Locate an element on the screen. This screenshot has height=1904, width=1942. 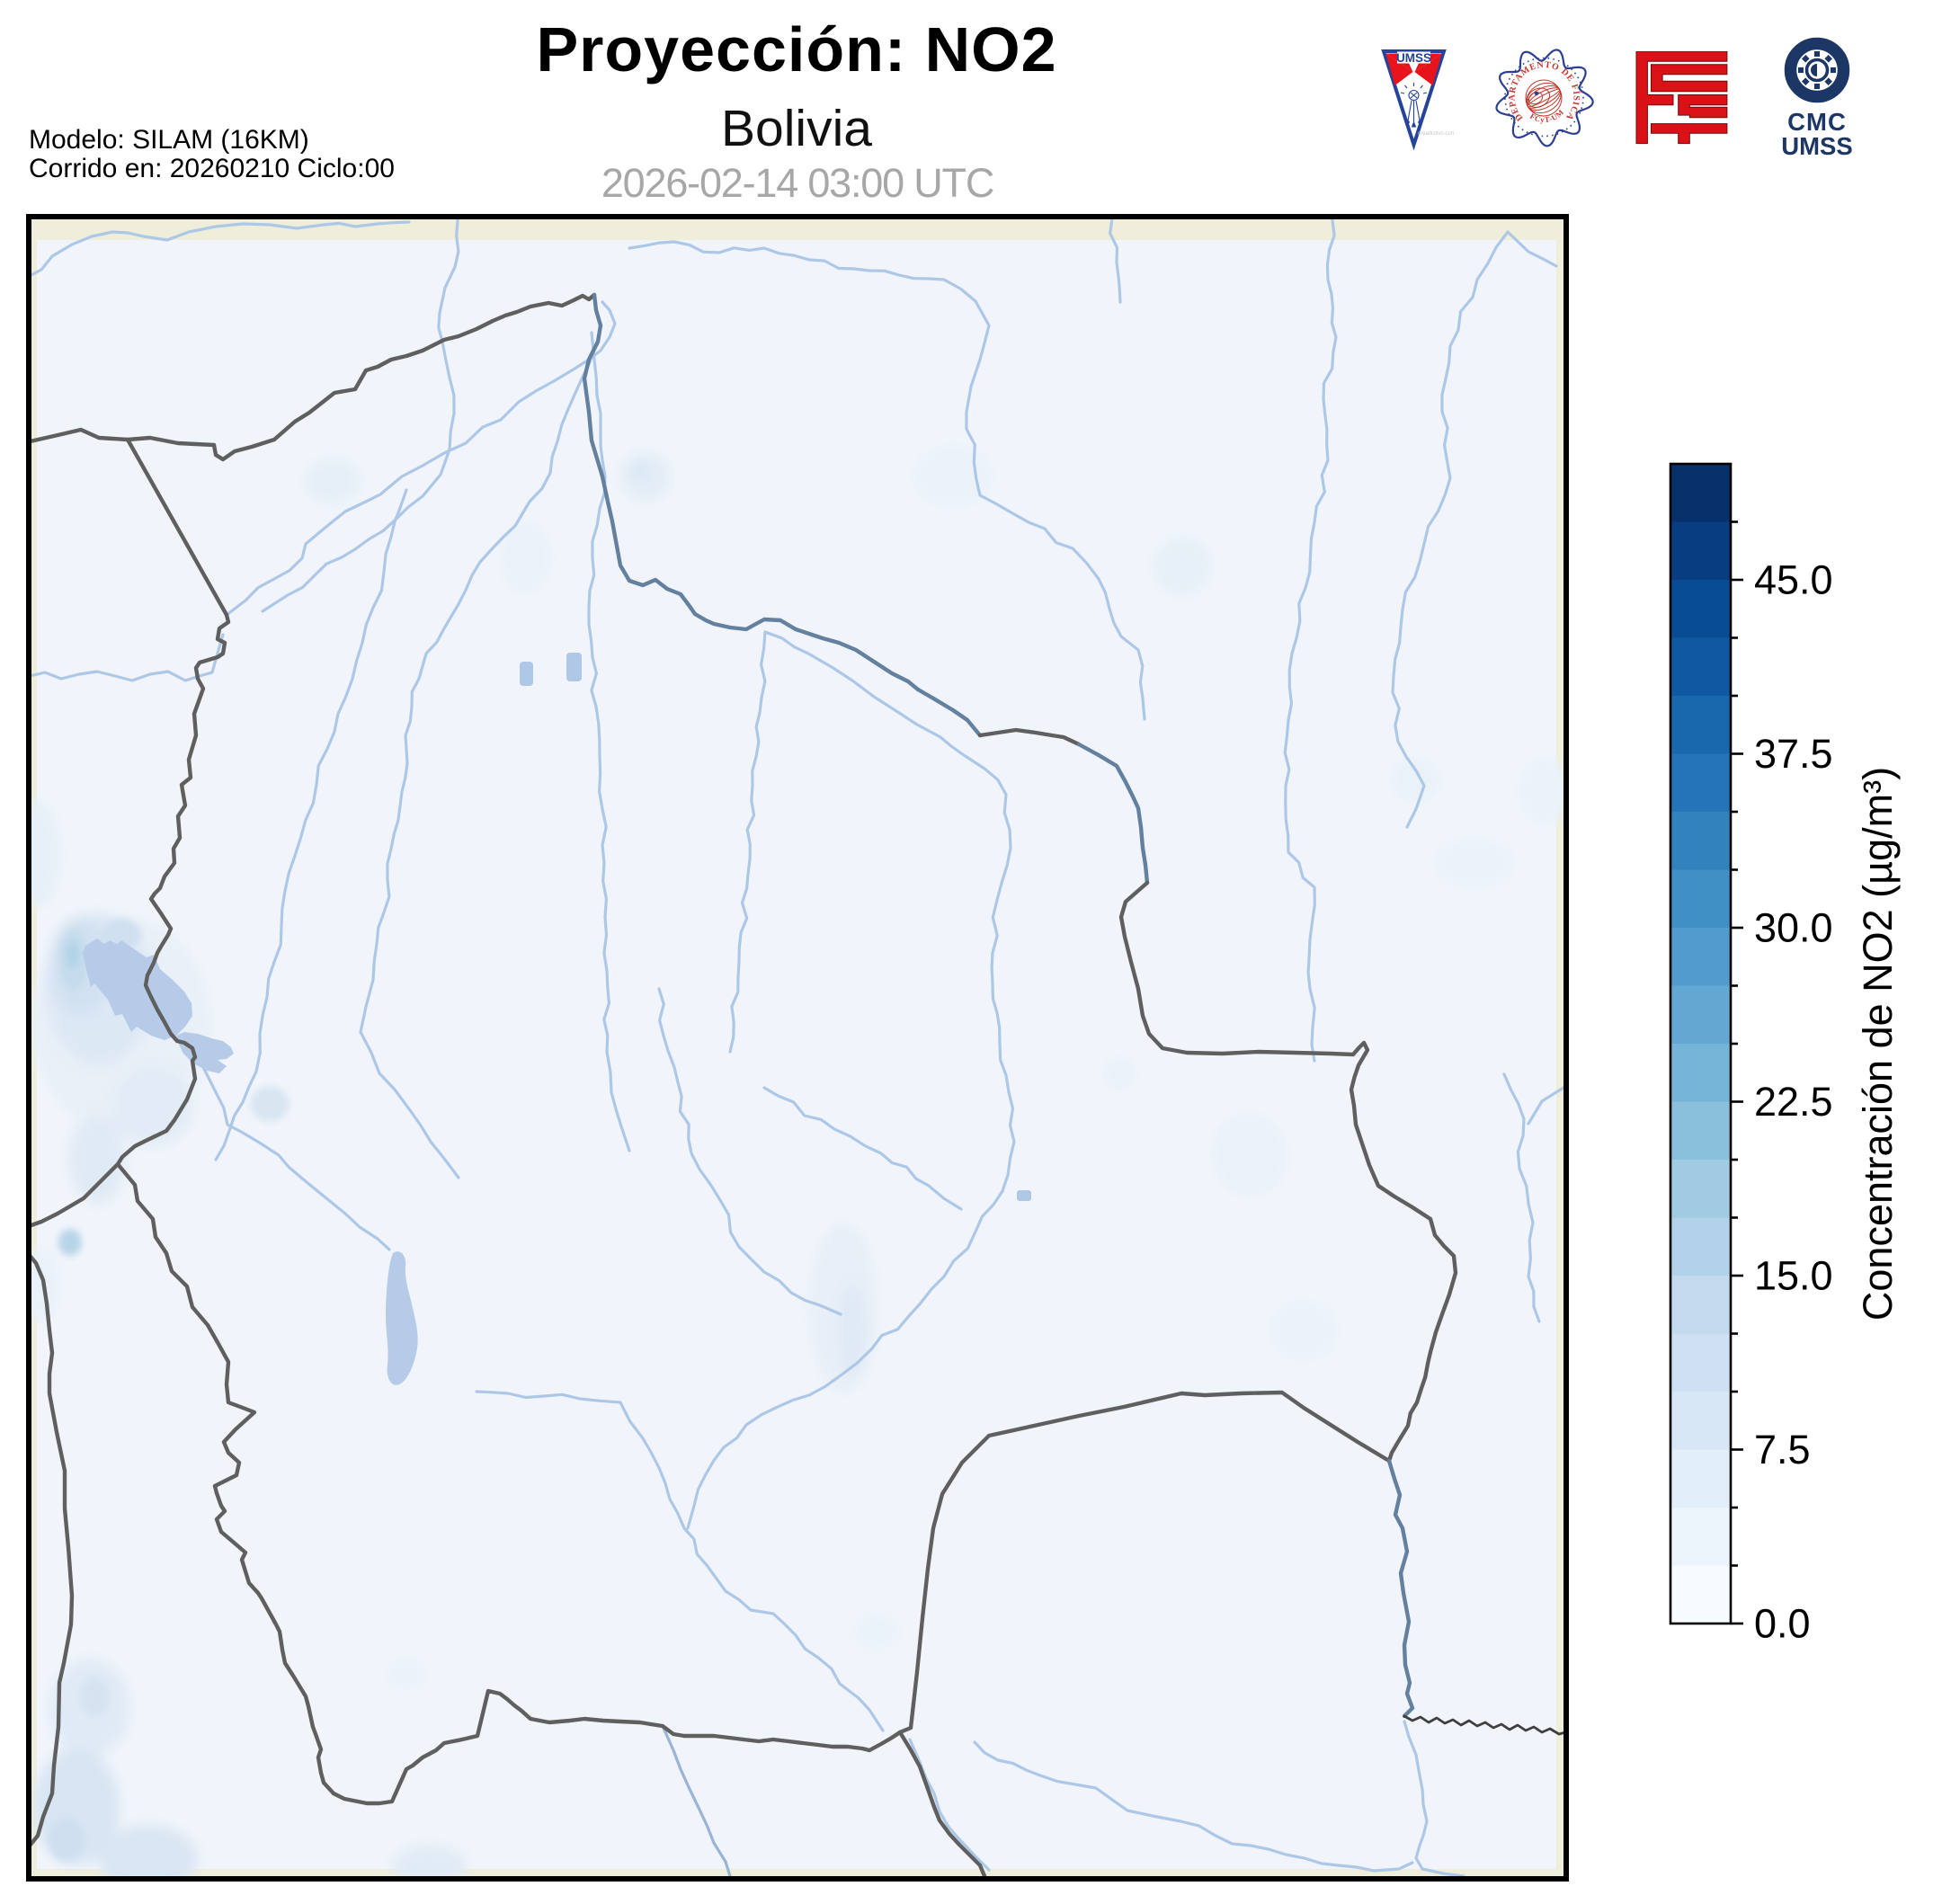
svg-text: CMC is located at coordinates (1817, 122).